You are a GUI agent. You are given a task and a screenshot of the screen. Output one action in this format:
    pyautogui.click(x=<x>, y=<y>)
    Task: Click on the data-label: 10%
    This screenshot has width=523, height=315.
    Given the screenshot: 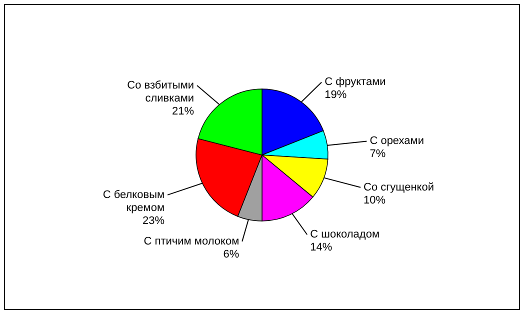 What is the action you would take?
    pyautogui.click(x=375, y=200)
    